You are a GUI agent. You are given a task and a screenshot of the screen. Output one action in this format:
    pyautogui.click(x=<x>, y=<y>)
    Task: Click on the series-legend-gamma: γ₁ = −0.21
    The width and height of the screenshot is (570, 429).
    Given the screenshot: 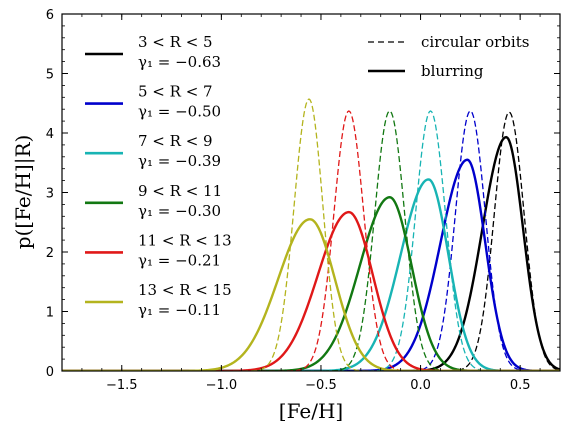 What is the action you would take?
    pyautogui.click(x=179, y=260)
    